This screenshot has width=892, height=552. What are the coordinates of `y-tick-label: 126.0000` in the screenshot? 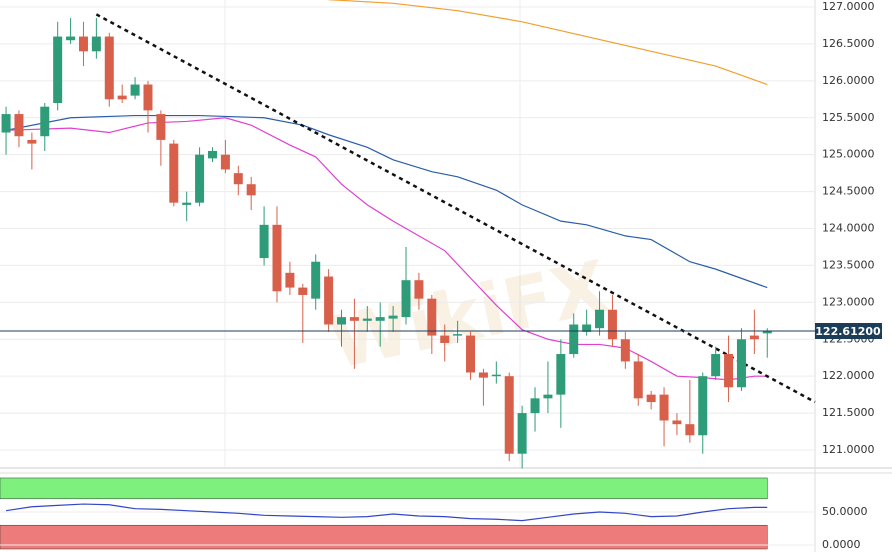 It's located at (848, 80).